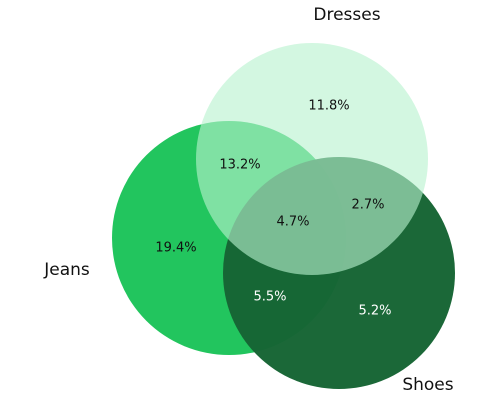 This screenshot has width=500, height=400. What do you see at coordinates (66, 270) in the screenshot?
I see `set-label-jeans: Jeans` at bounding box center [66, 270].